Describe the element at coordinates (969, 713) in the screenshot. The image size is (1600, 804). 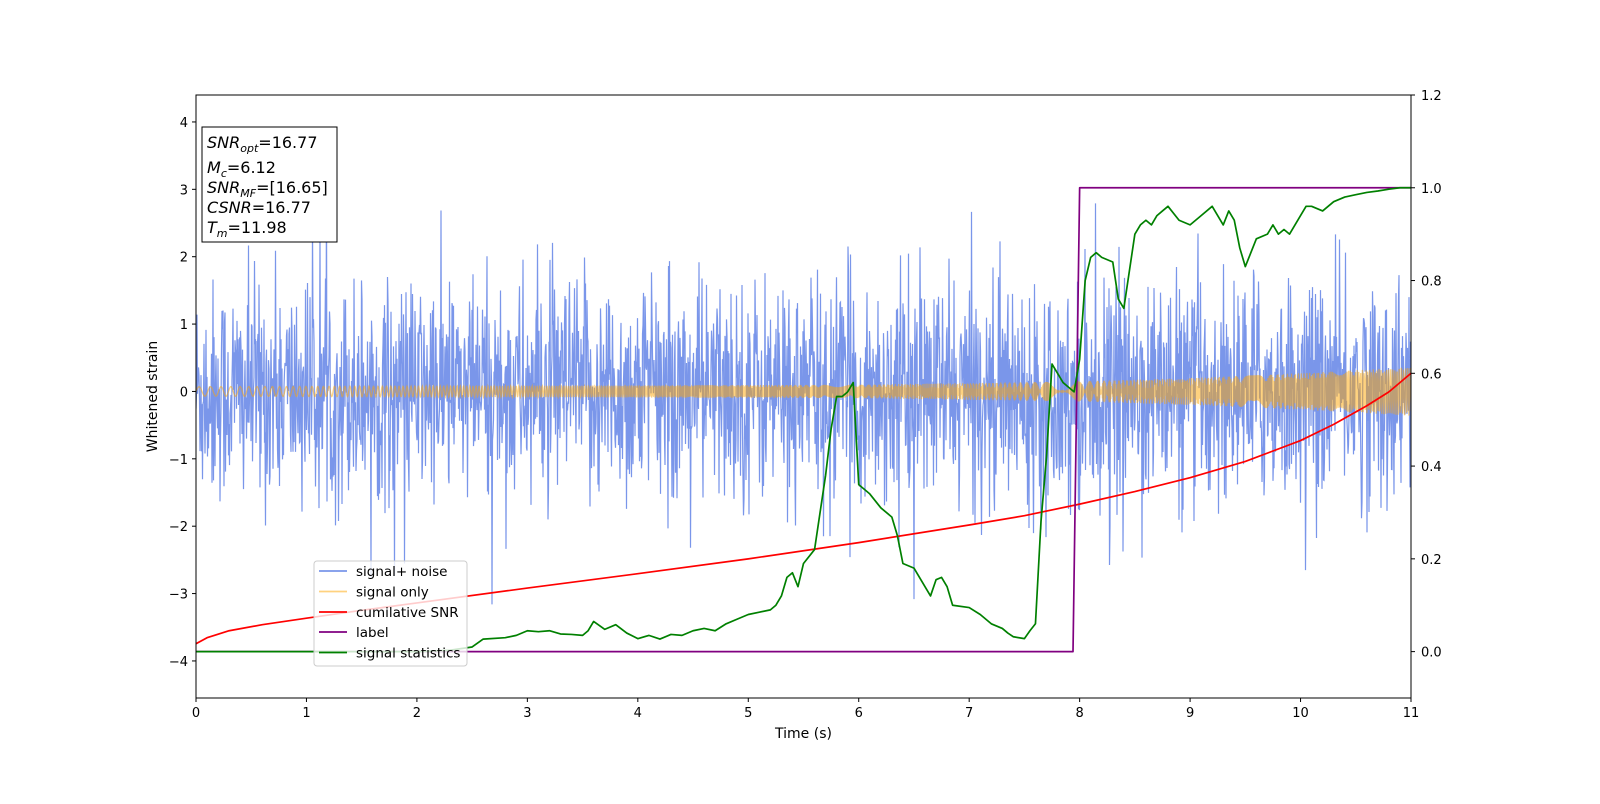
I see `x-tick-label: 7` at that location.